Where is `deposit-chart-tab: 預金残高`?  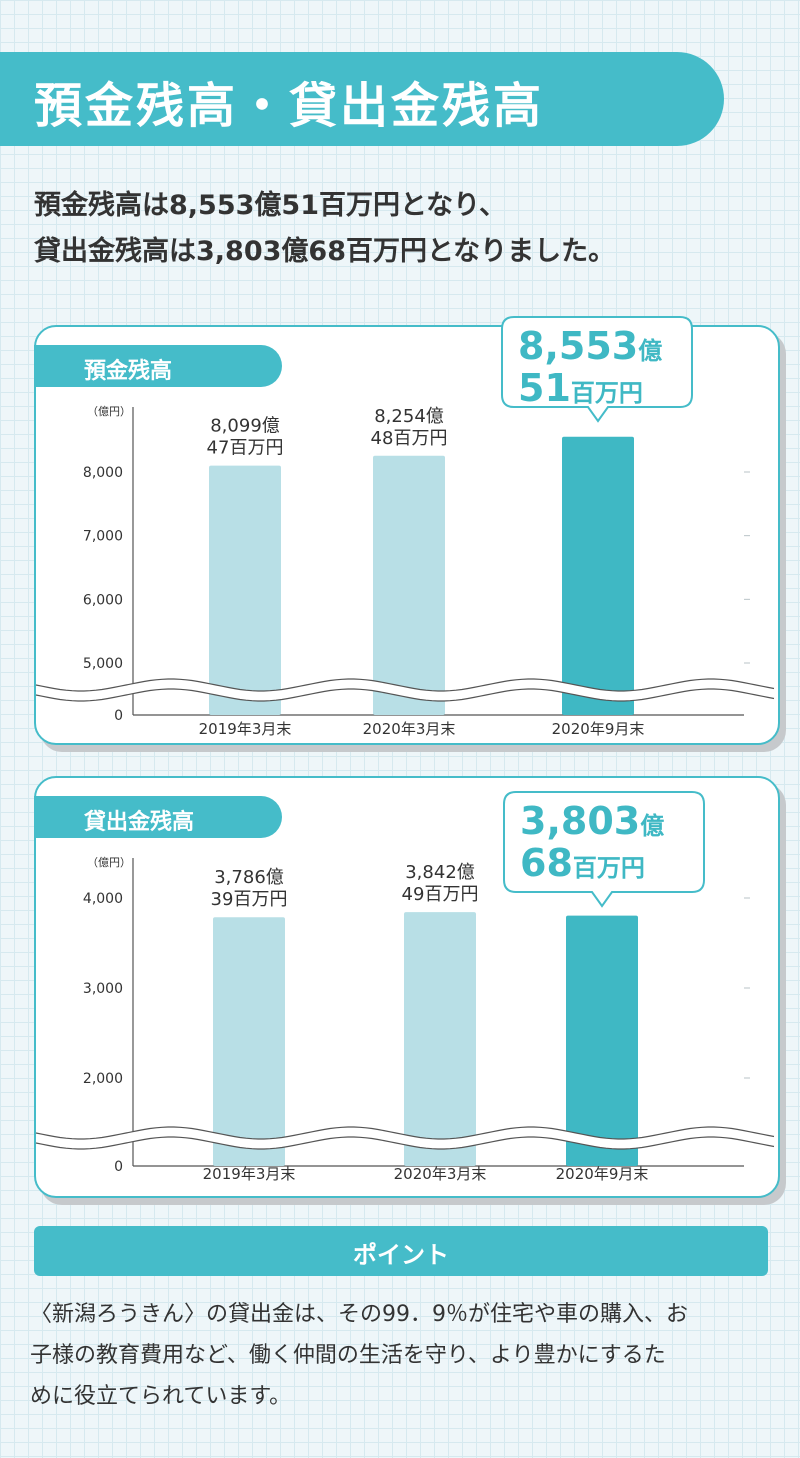
deposit-chart-tab: 預金残高 is located at coordinates (158, 366).